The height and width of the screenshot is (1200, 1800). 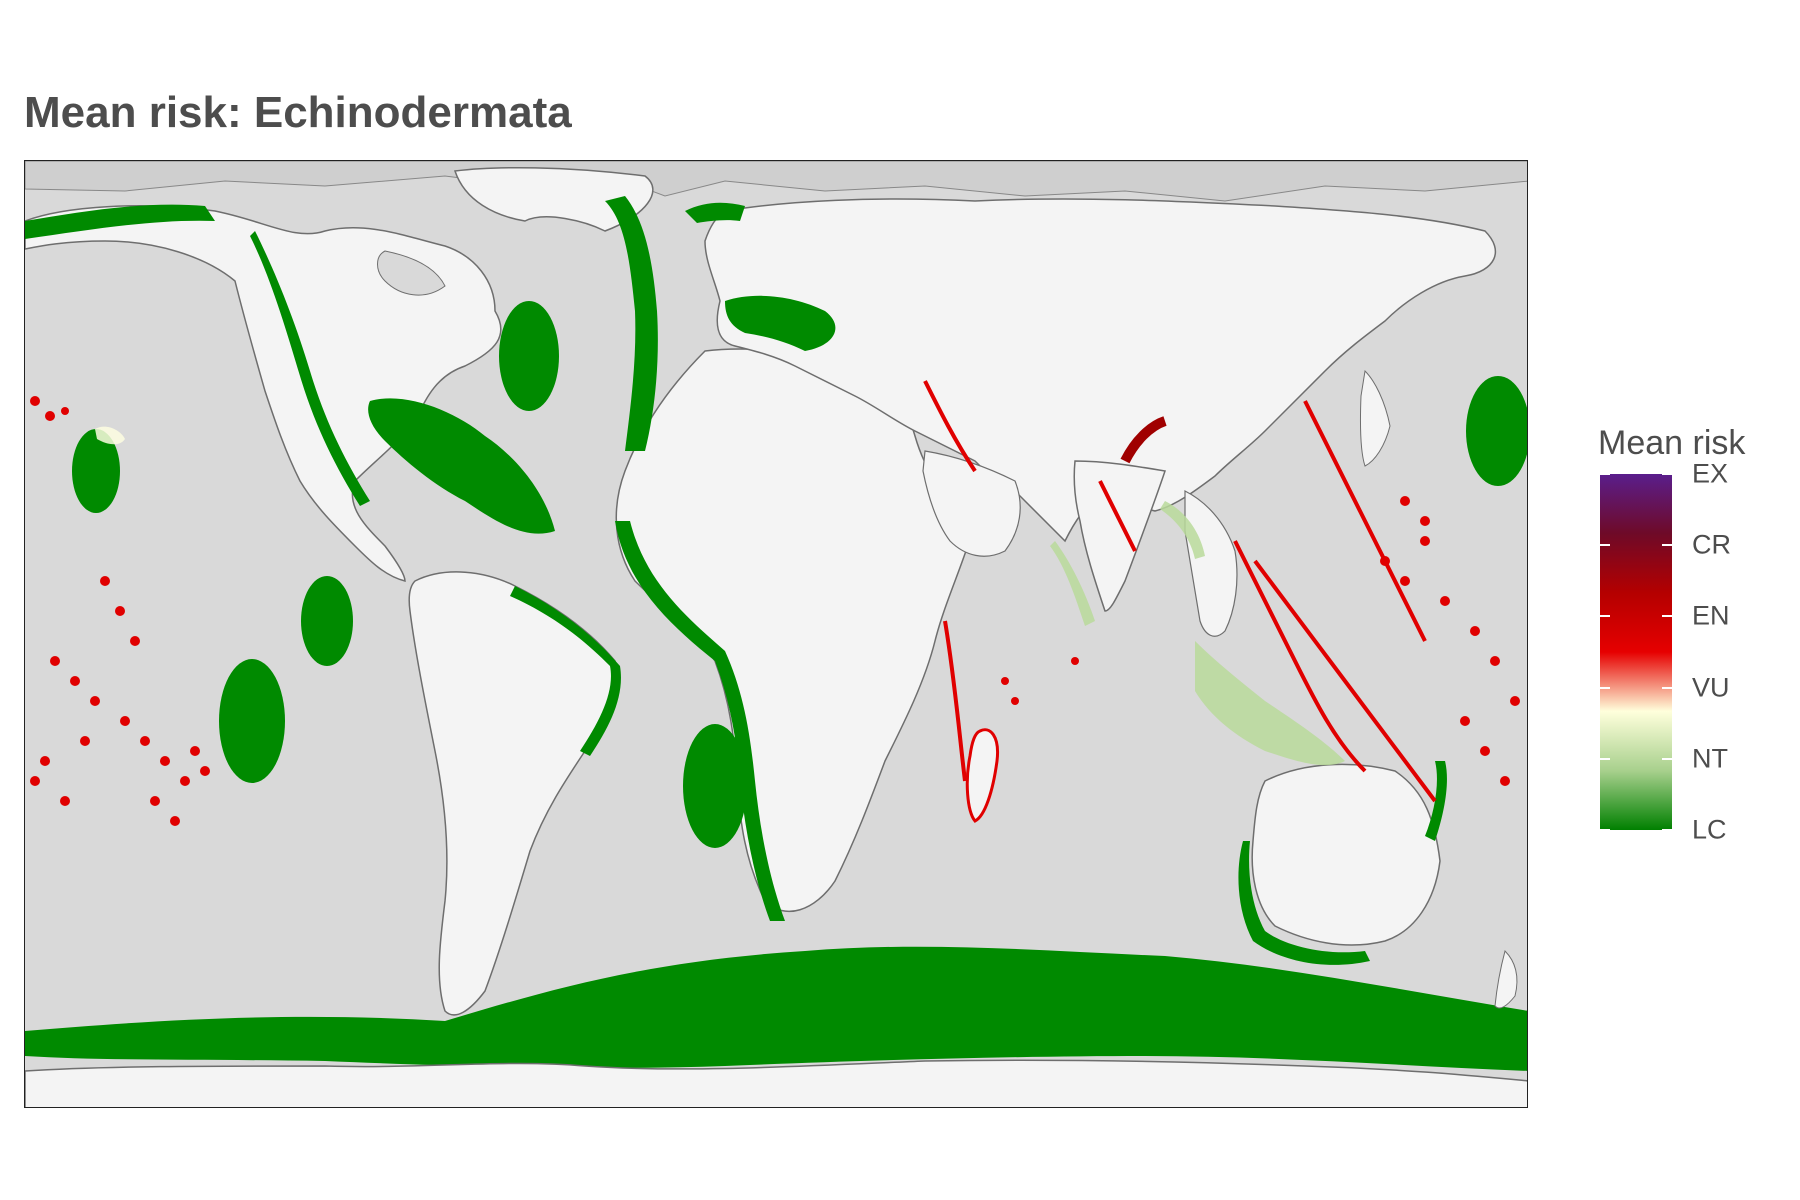 What do you see at coordinates (1211, 563) in the screenshot?
I see `indochina` at bounding box center [1211, 563].